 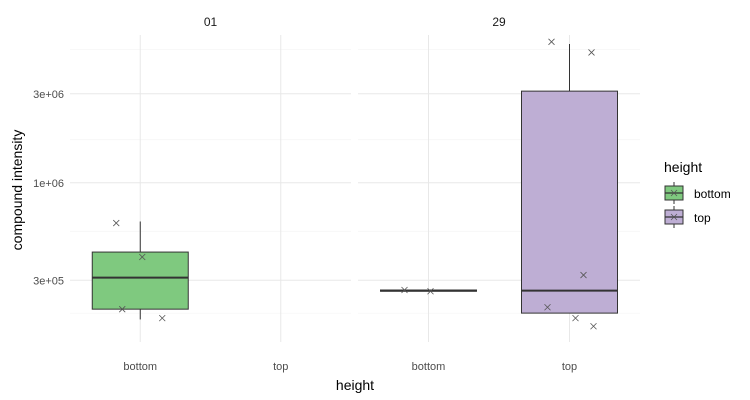 I want to click on y-tick-label: 1e+06, so click(x=48, y=184).